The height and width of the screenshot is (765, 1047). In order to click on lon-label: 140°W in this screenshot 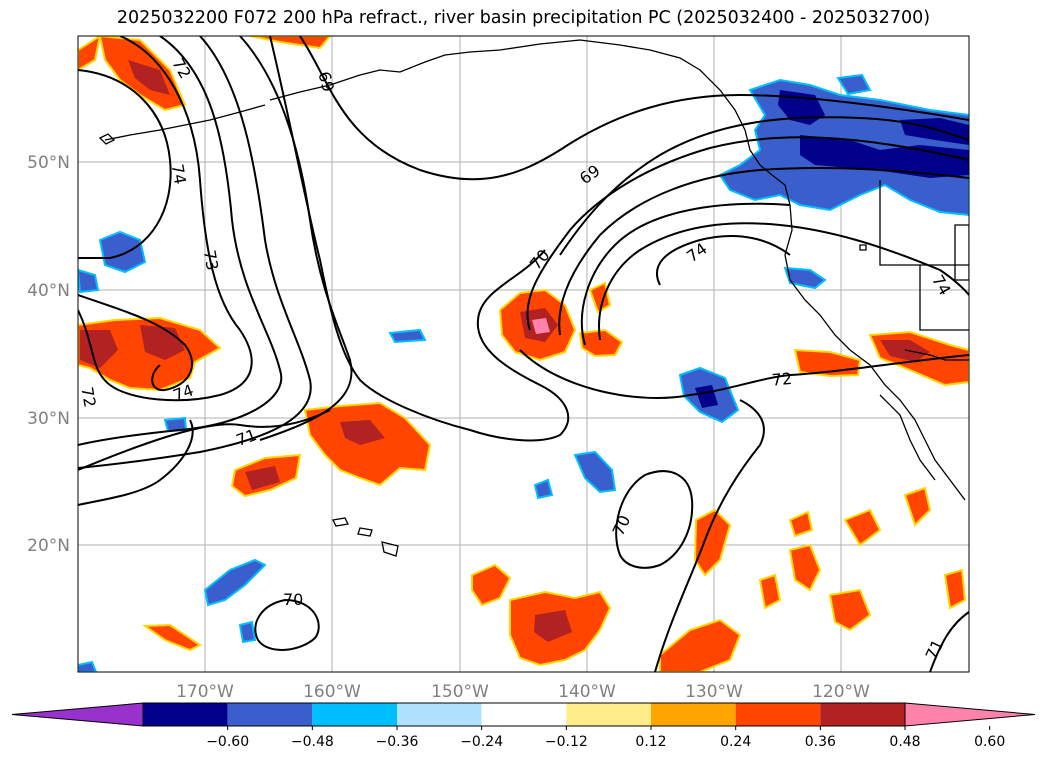, I will do `click(587, 692)`.